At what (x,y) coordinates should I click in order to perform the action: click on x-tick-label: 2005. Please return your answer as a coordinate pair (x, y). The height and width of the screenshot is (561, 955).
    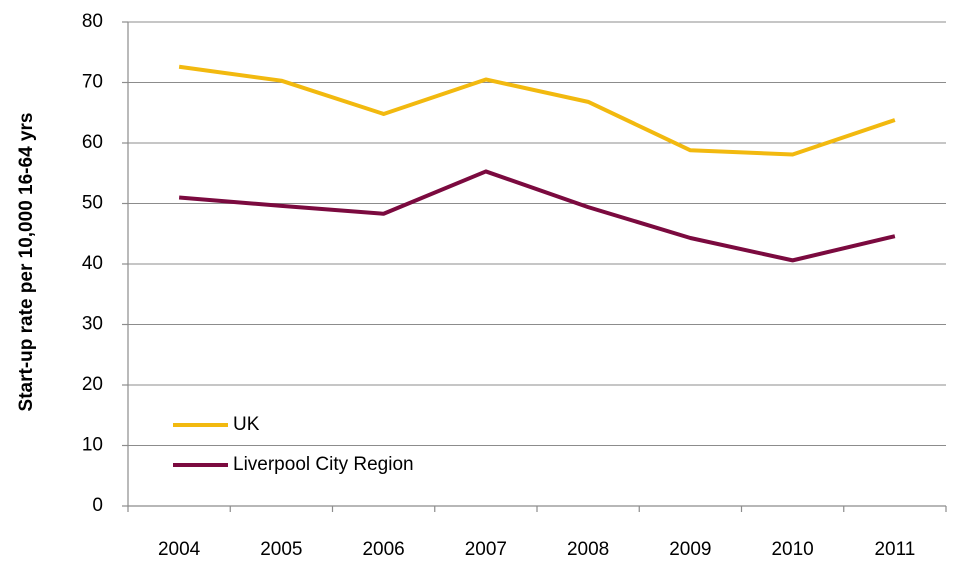
    Looking at the image, I should click on (281, 549).